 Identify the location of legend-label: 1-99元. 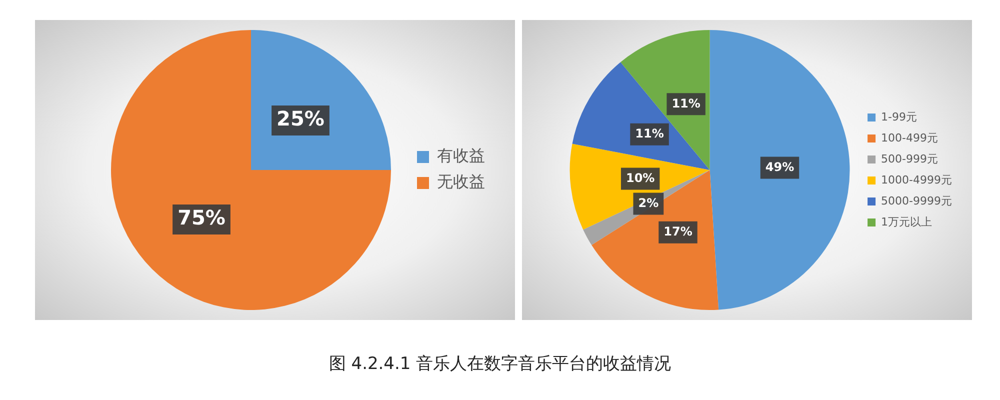
(899, 117).